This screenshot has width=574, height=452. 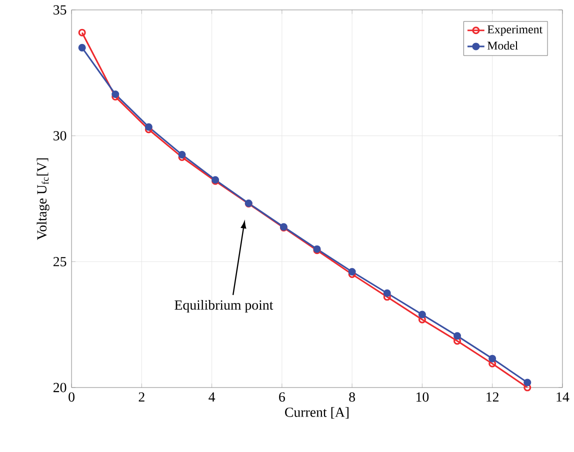 I want to click on x-tick-label: 14, so click(x=563, y=397).